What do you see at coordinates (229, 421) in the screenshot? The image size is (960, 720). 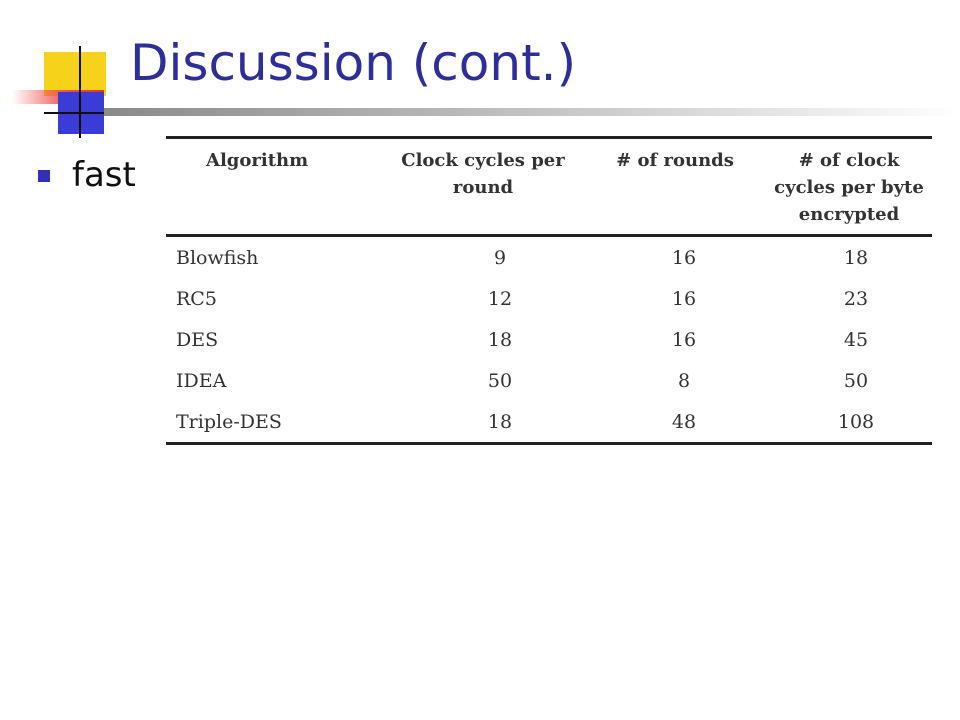 I see `cell-algorithm: Triple-DES` at bounding box center [229, 421].